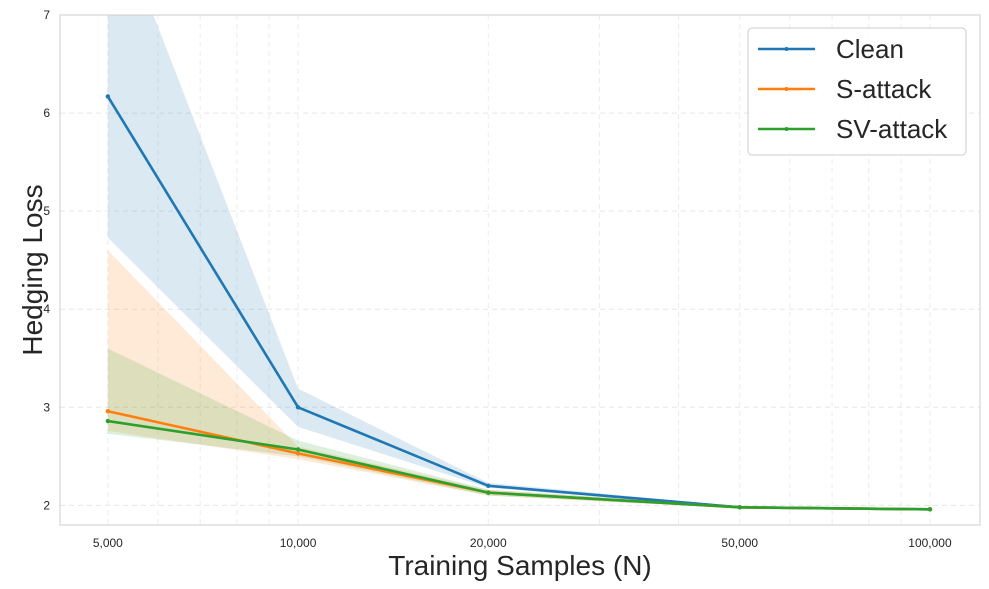 The height and width of the screenshot is (589, 989). I want to click on y-tick-label: 4, so click(46, 309).